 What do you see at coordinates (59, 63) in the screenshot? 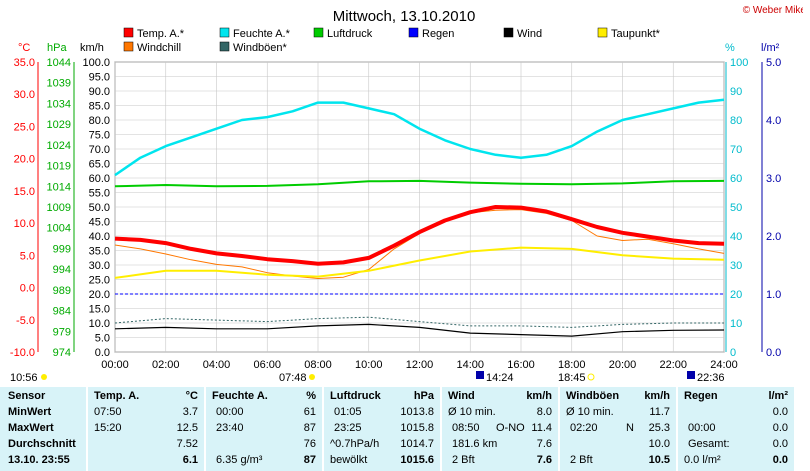
I see `hpa-tick-label: 1044` at bounding box center [59, 63].